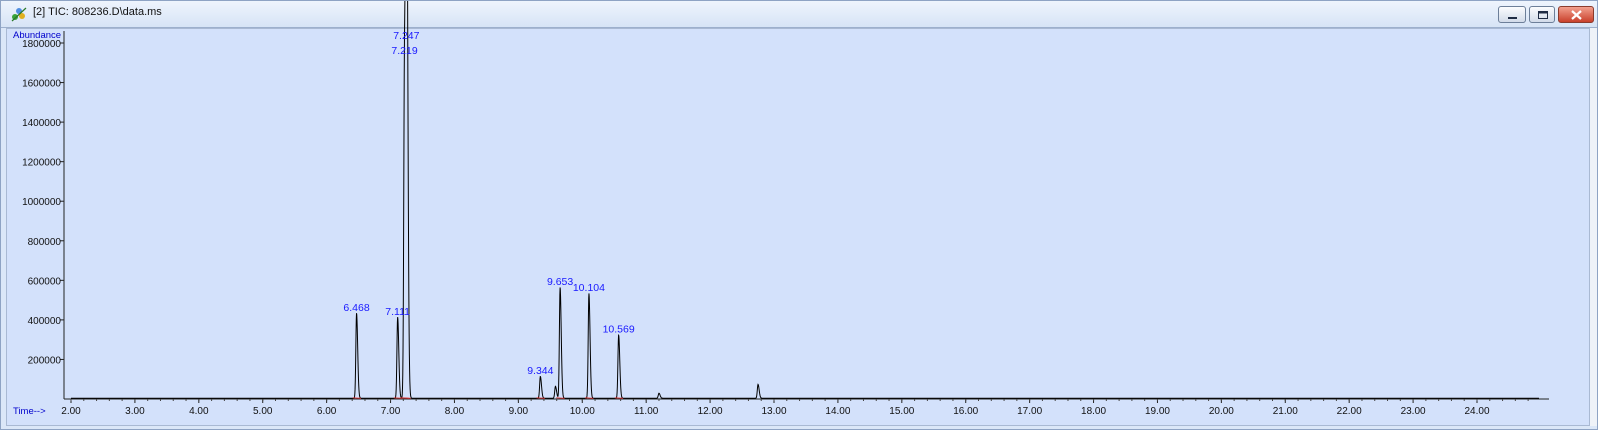  I want to click on peak-label: 7.111, so click(397, 312).